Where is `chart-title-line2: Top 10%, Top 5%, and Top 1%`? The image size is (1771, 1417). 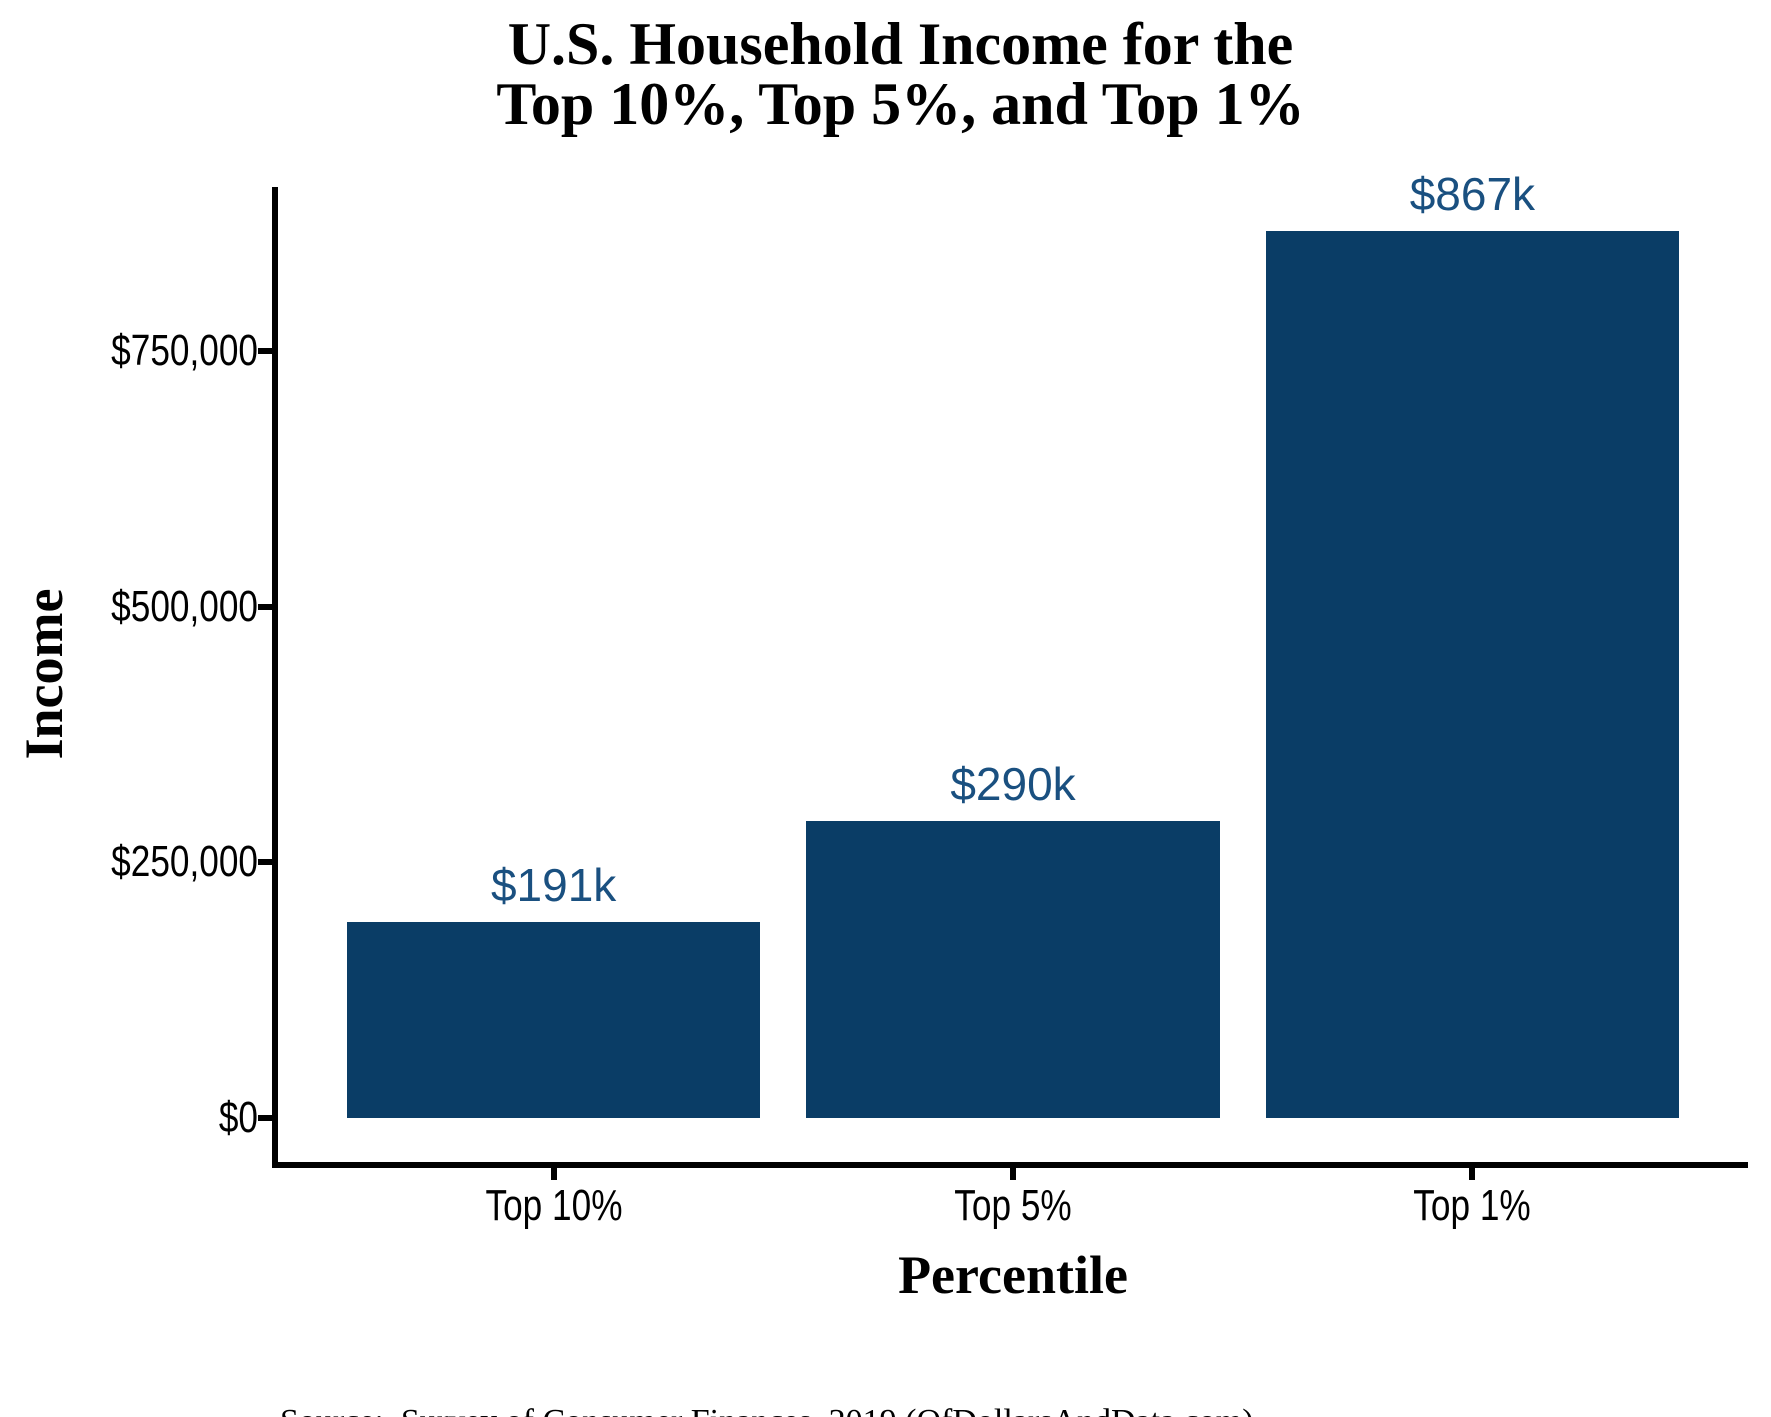 chart-title-line2: Top 10%, Top 5%, and Top 1% is located at coordinates (900, 104).